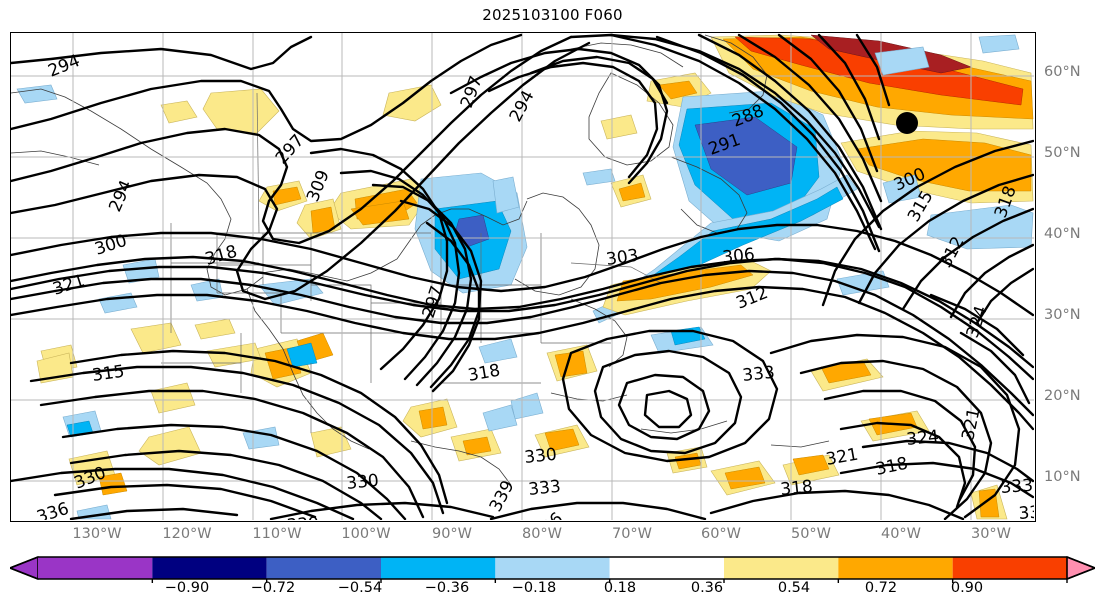 Image resolution: width=1105 pixels, height=615 pixels. Describe the element at coordinates (707, 588) in the screenshot. I see `cbar-tick-0.36: 0.36` at that location.